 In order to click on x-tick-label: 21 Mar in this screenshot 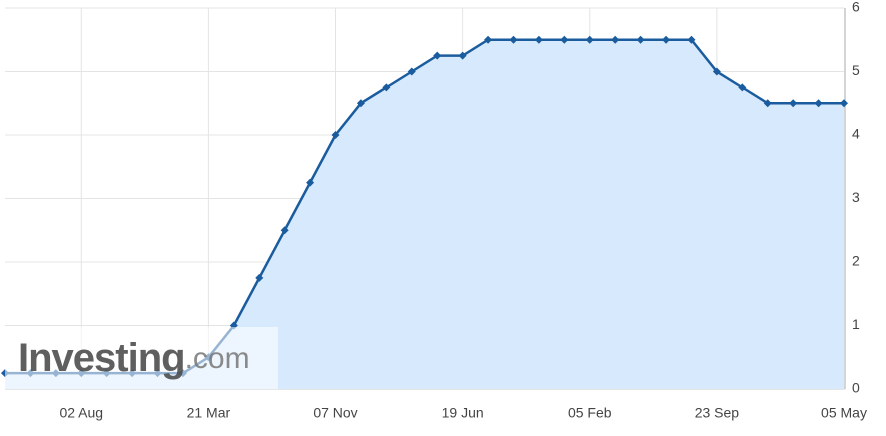, I will do `click(209, 413)`.